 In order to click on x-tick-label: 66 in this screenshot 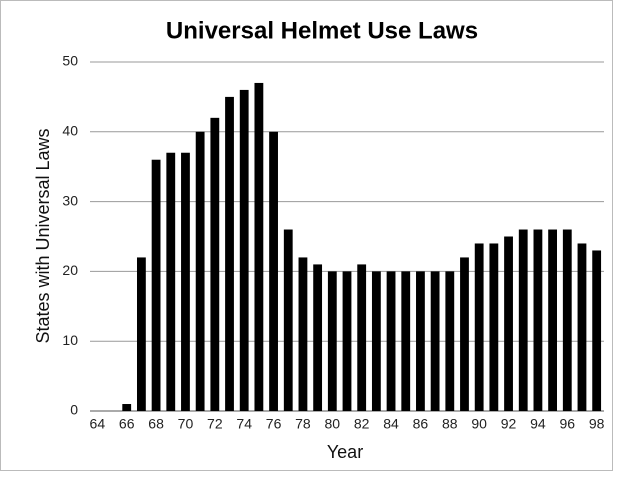, I will do `click(127, 424)`.